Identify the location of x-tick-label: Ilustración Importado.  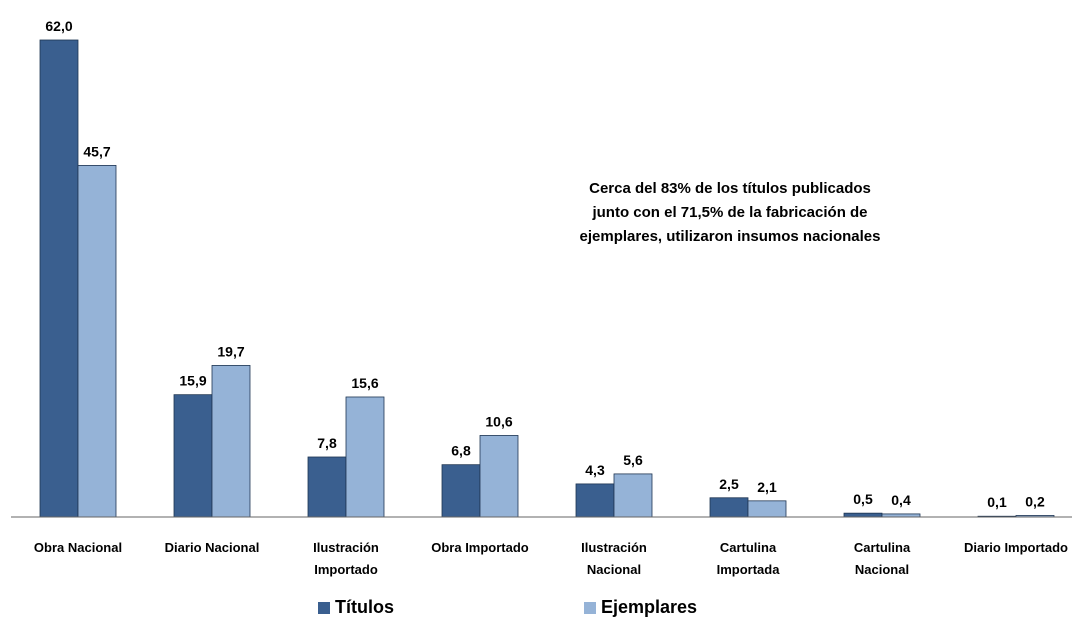
(346, 558).